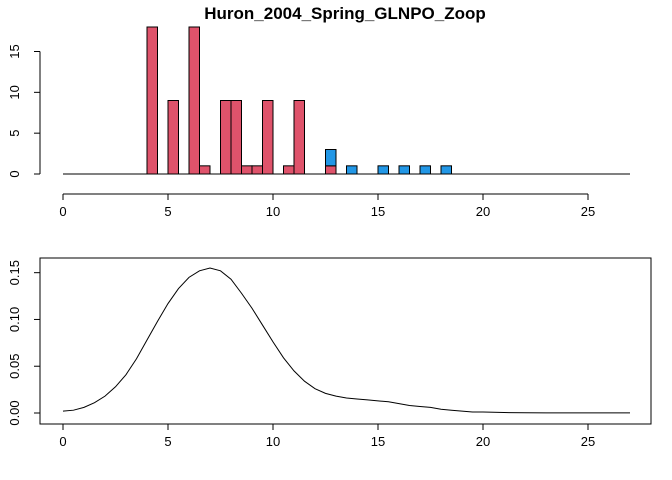 This screenshot has height=480, width=672. Describe the element at coordinates (14, 319) in the screenshot. I see `density-y-tick-label: 0.10` at that location.